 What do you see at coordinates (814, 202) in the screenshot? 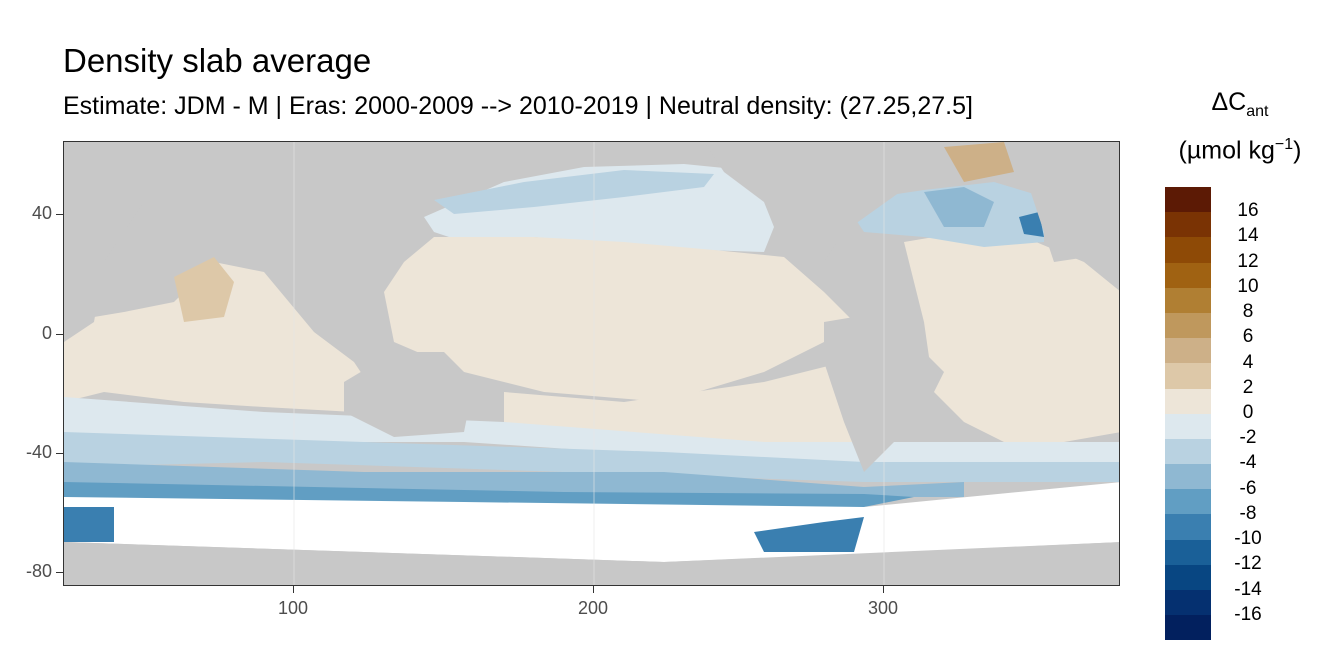
I see `north-america` at bounding box center [814, 202].